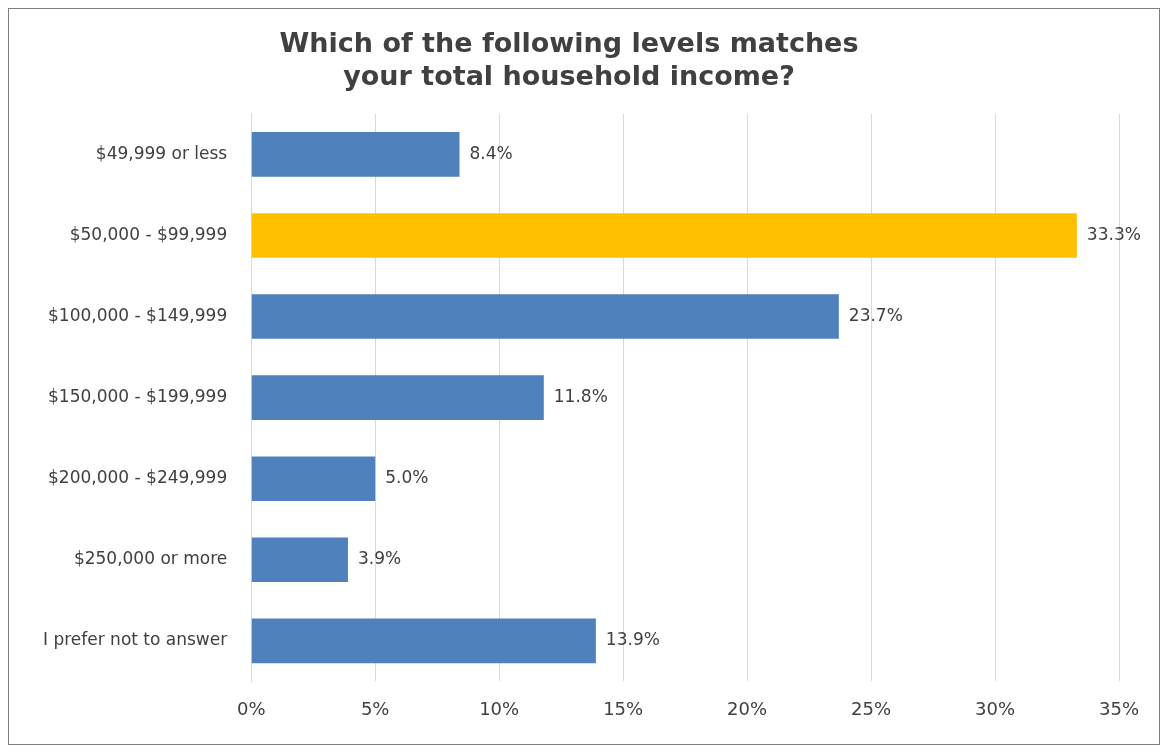 Image resolution: width=1169 pixels, height=756 pixels. Describe the element at coordinates (569, 59) in the screenshot. I see `chart-title: Which of the following levels matches your total household income?` at that location.